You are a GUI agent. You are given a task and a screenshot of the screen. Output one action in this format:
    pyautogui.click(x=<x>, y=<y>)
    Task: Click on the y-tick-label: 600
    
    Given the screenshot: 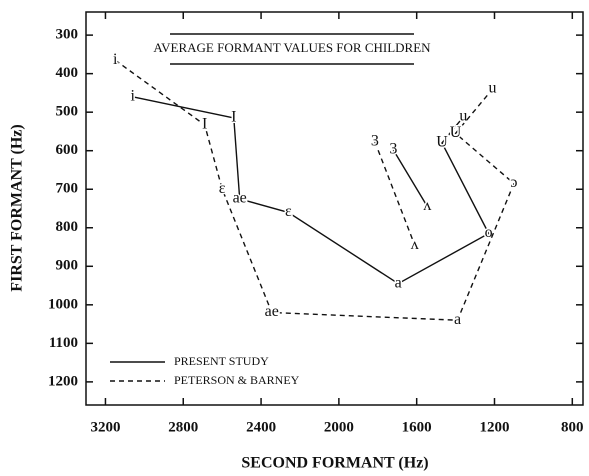 What is the action you would take?
    pyautogui.click(x=67, y=150)
    